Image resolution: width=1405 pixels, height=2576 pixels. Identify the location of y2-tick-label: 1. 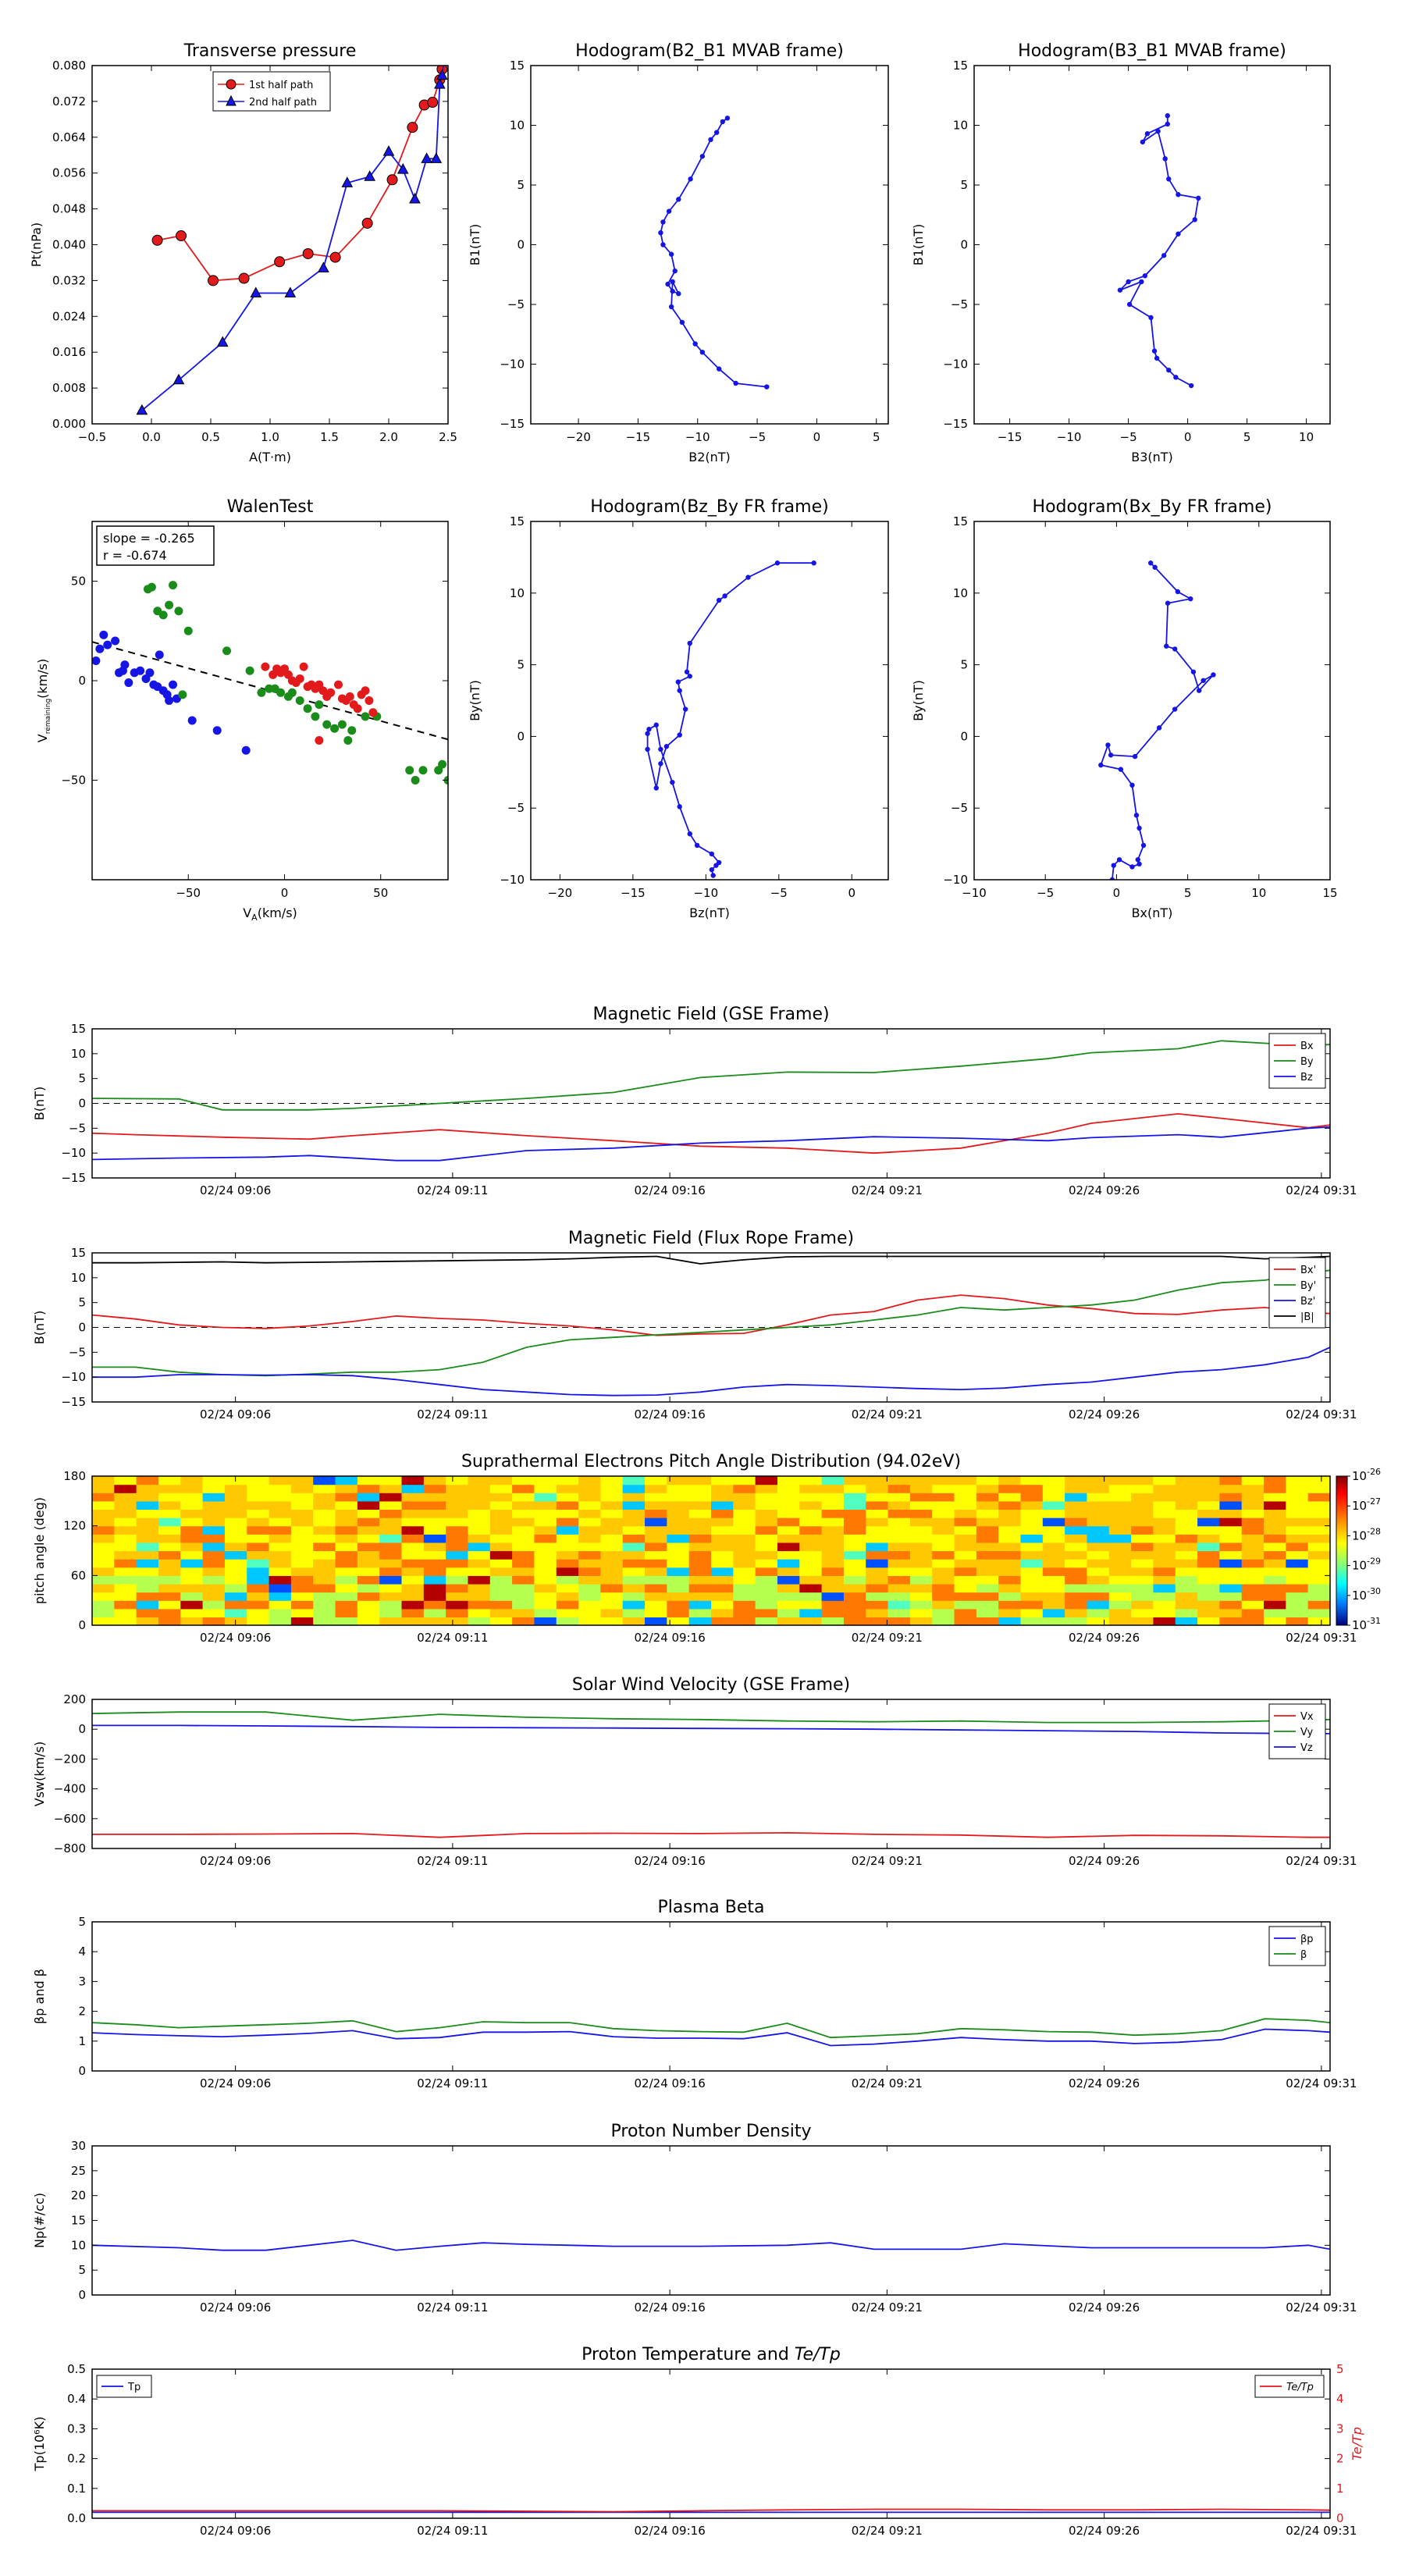
(1340, 2489).